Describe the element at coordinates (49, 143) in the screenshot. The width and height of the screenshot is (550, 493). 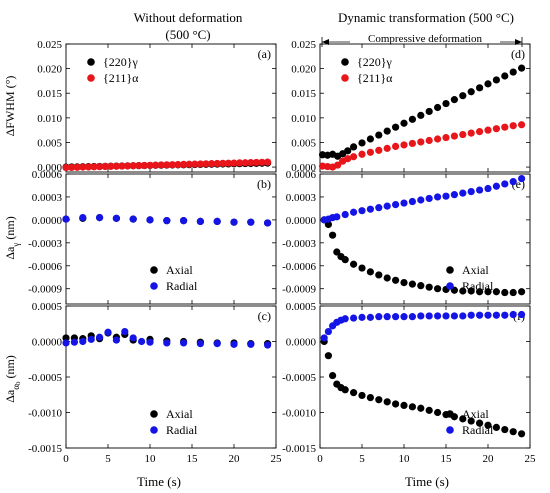
I see `y-tick-label: 0.005` at that location.